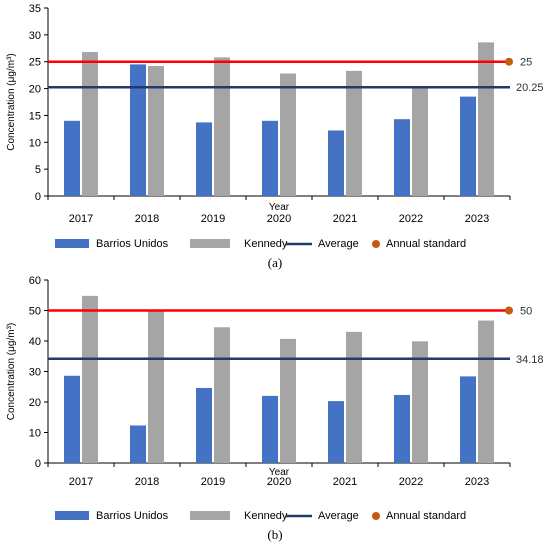 The width and height of the screenshot is (550, 547). What do you see at coordinates (274, 534) in the screenshot?
I see `panel-caption: (b)` at bounding box center [274, 534].